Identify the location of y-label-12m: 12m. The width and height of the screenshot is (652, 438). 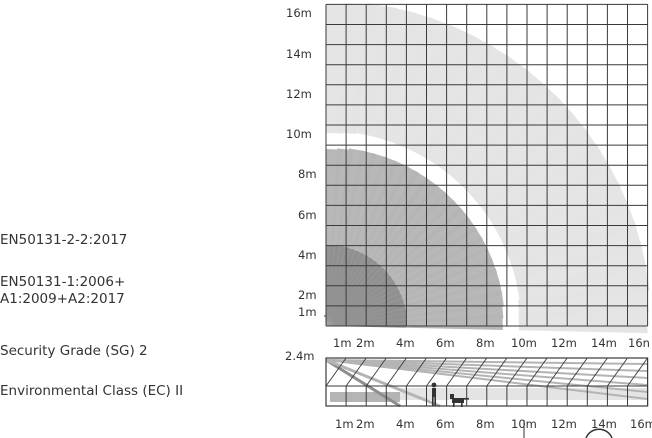
(299, 94).